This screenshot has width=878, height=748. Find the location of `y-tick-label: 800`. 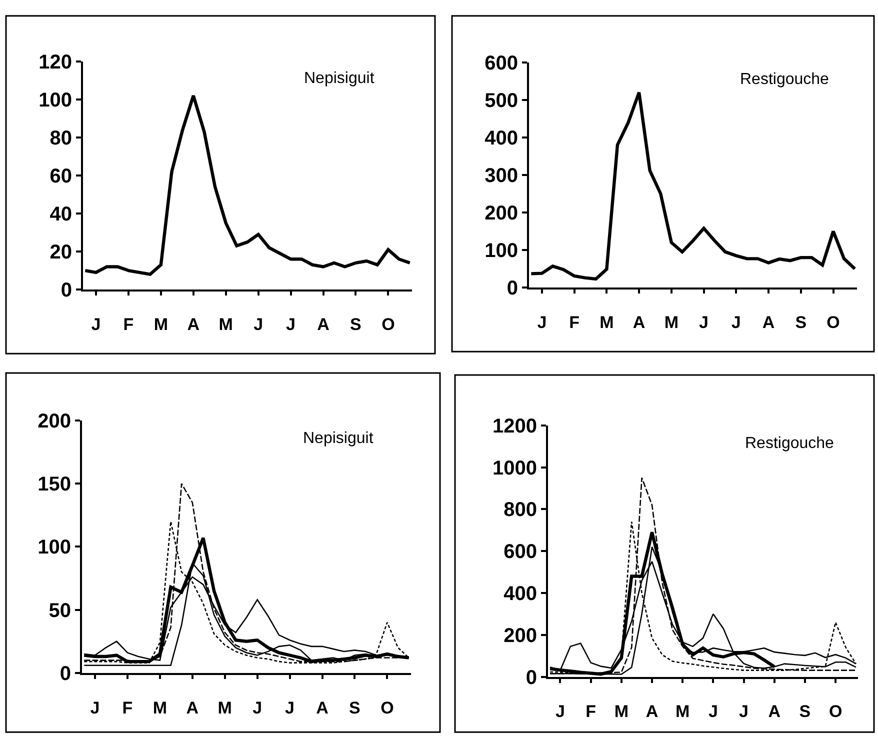

y-tick-label: 800 is located at coordinates (520, 510).